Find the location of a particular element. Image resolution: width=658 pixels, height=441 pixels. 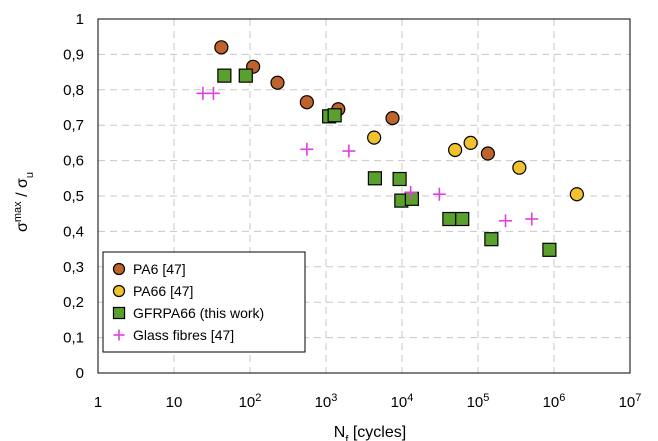

legend-label: GFRPA66 (this work) is located at coordinates (198, 313).